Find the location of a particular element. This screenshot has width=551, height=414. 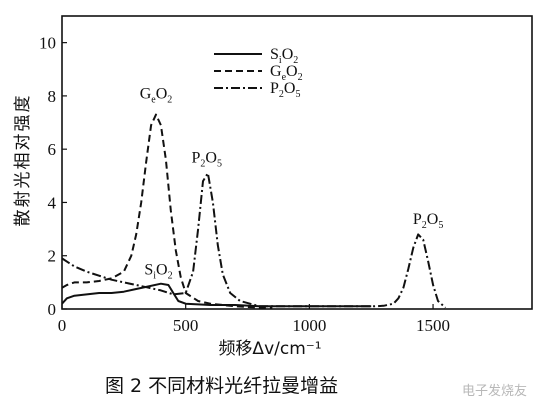

y-tick-label: 2 is located at coordinates (52, 256).